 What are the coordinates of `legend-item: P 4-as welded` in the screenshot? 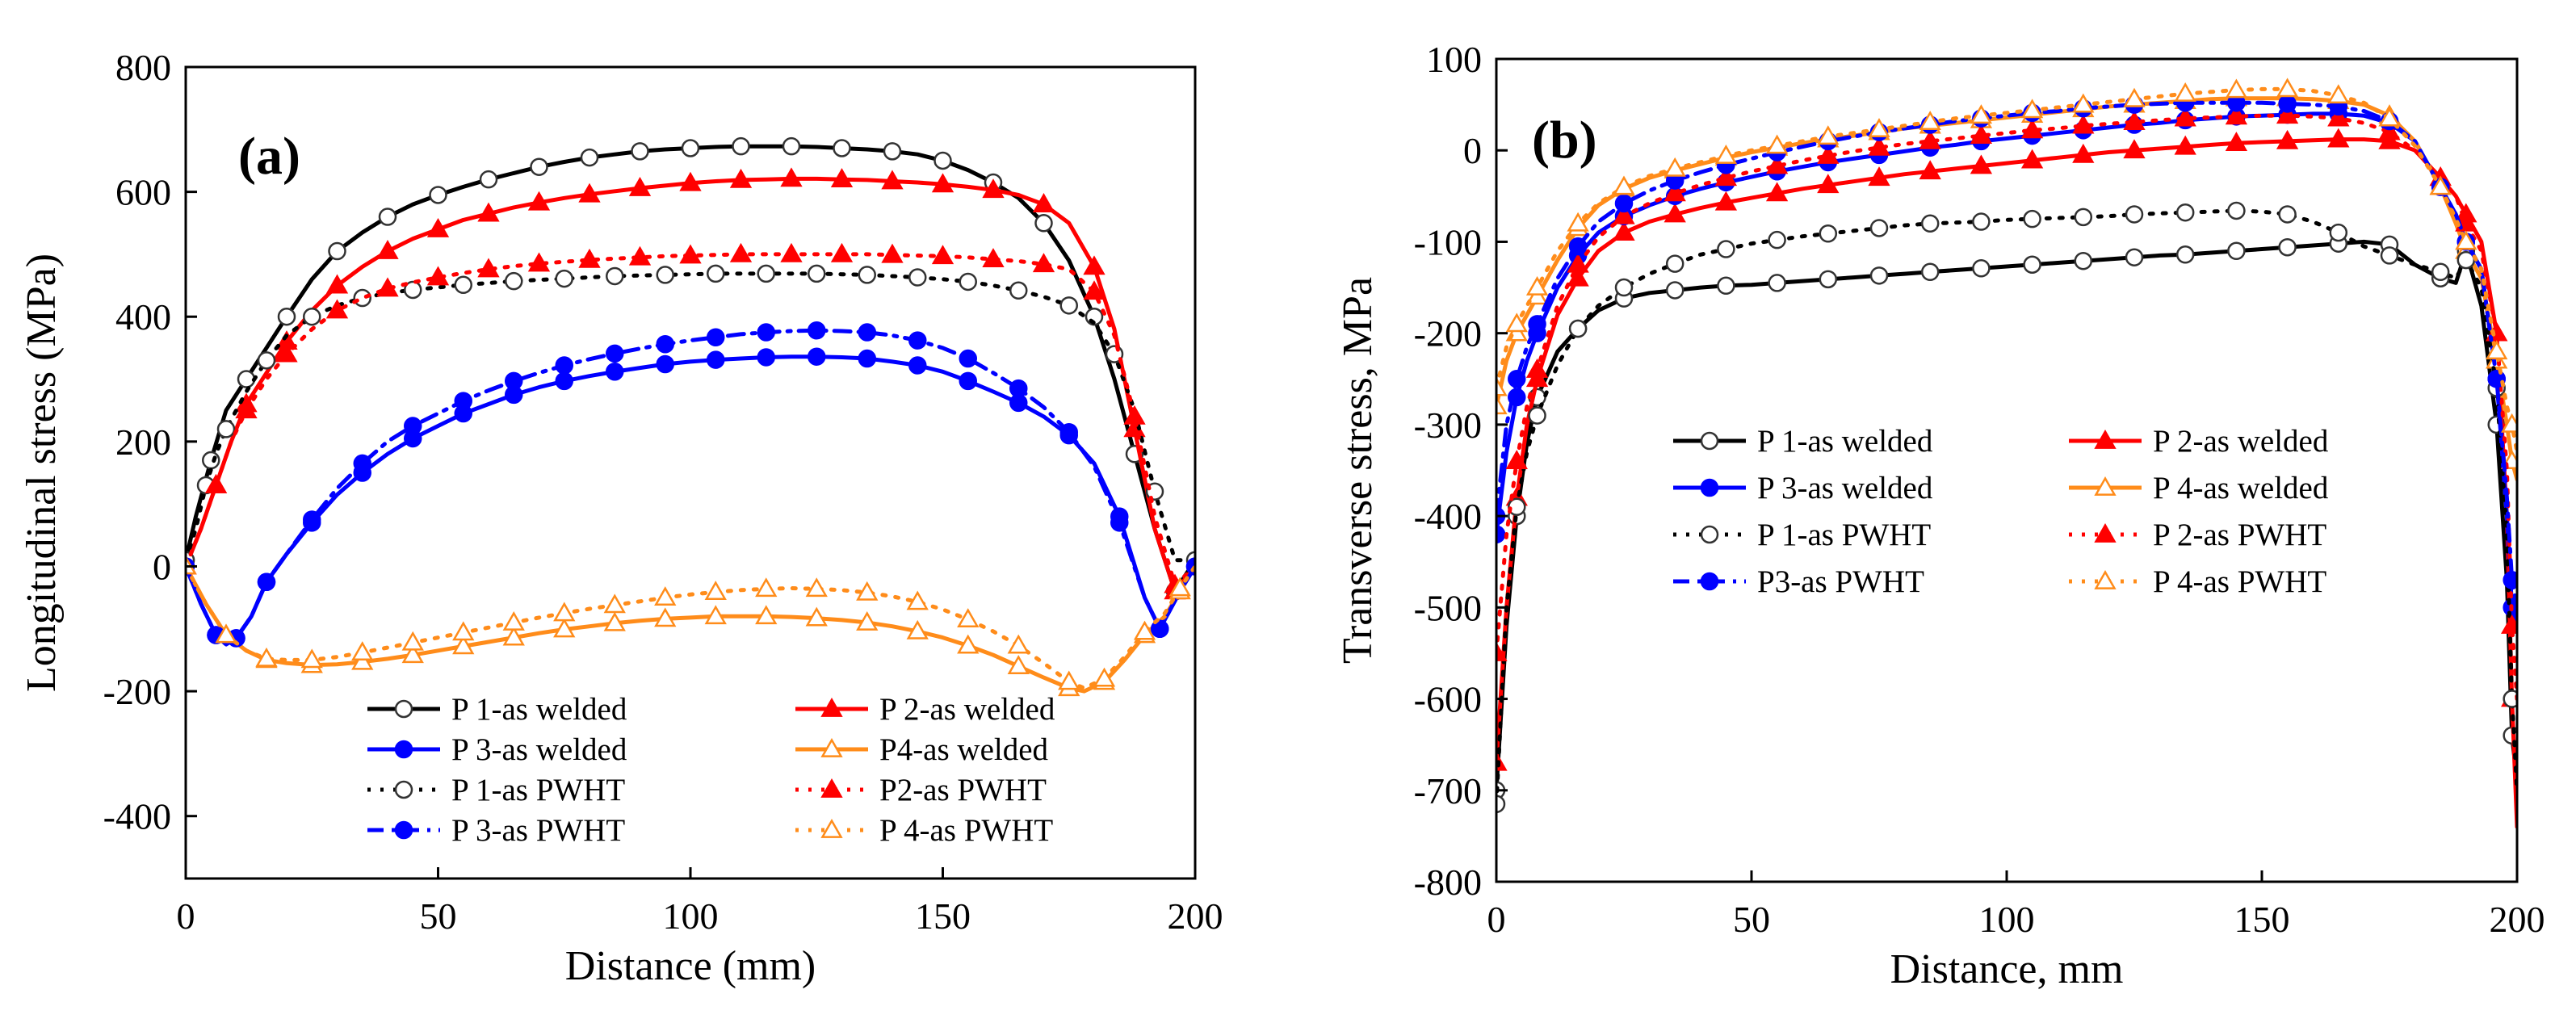 It's located at (2199, 488).